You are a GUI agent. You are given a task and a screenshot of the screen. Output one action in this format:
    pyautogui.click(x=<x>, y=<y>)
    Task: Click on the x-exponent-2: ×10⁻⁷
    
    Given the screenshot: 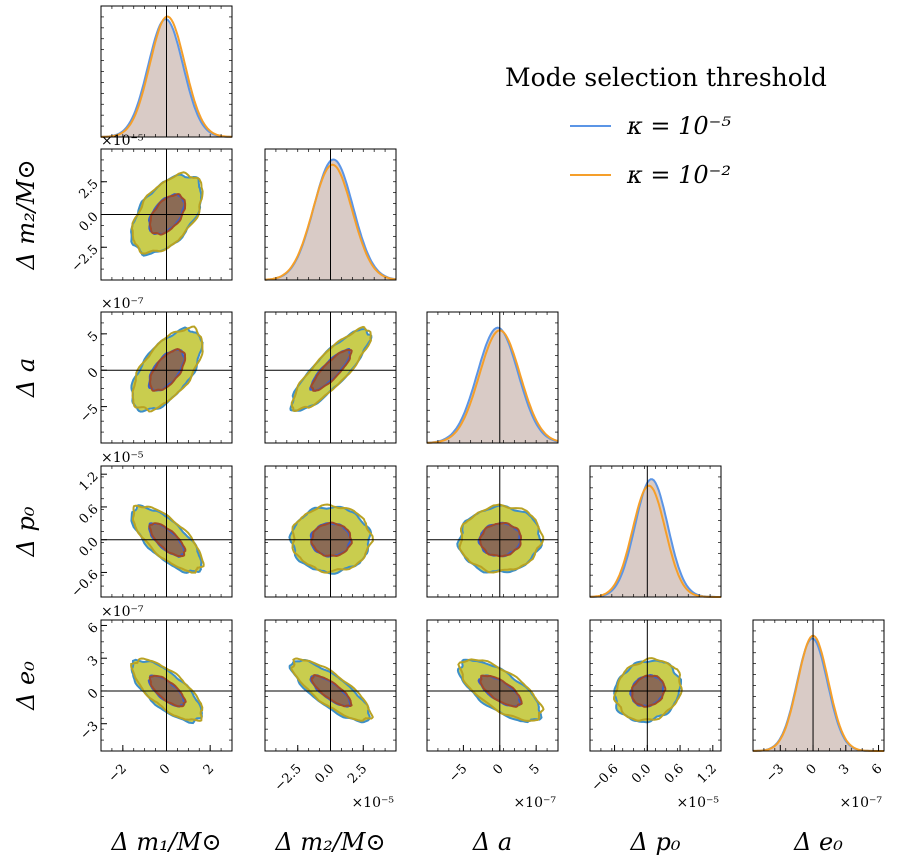 What is the action you would take?
    pyautogui.click(x=534, y=803)
    